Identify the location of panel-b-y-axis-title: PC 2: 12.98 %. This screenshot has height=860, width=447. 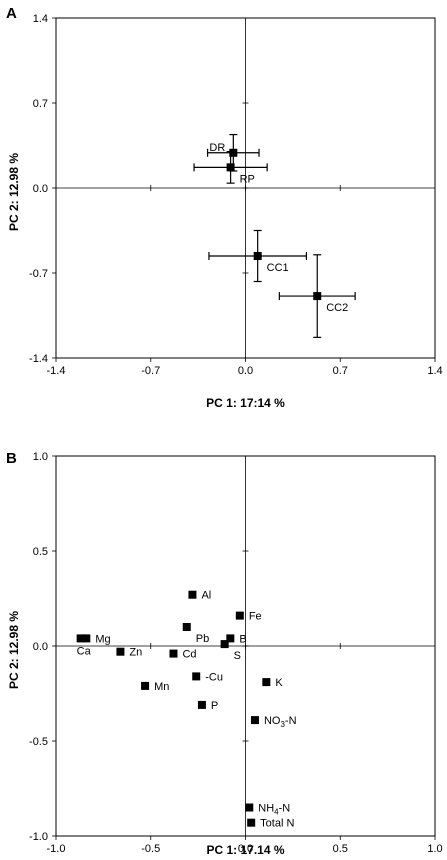
(14, 650).